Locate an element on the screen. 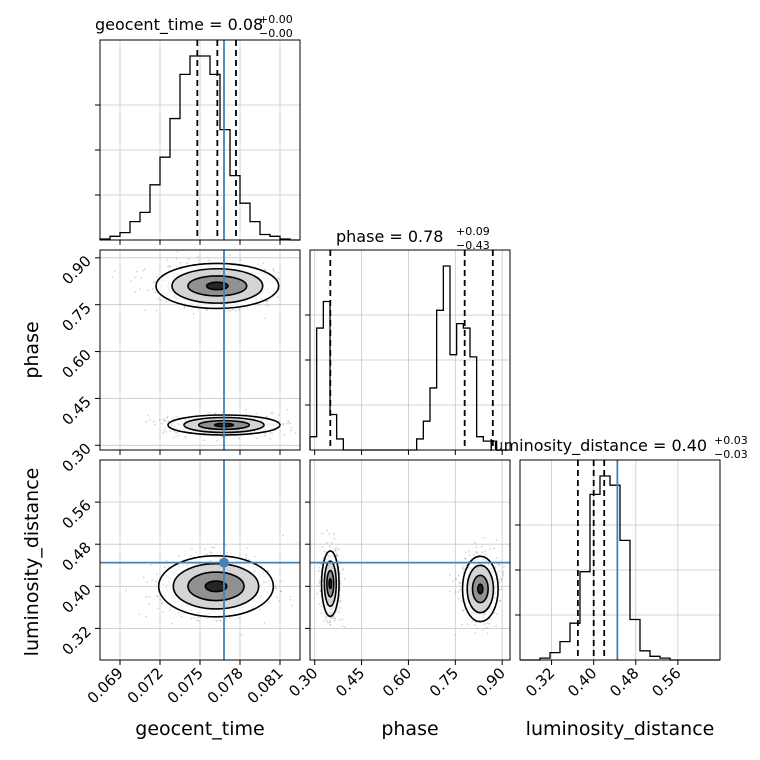 This screenshot has width=760, height=760. x-tick-label-luminosity-distance: 0.40 is located at coordinates (582, 682).